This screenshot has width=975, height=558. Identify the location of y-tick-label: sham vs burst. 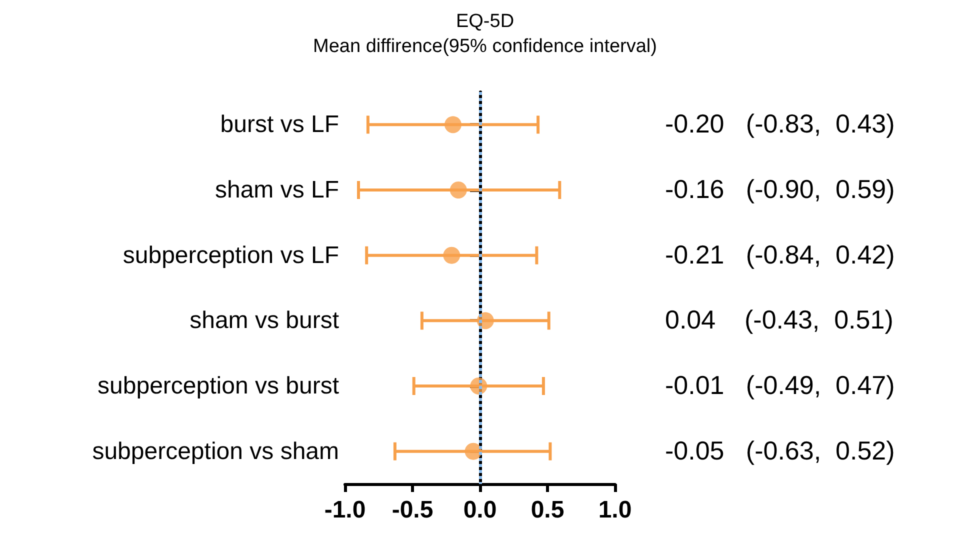
(265, 320).